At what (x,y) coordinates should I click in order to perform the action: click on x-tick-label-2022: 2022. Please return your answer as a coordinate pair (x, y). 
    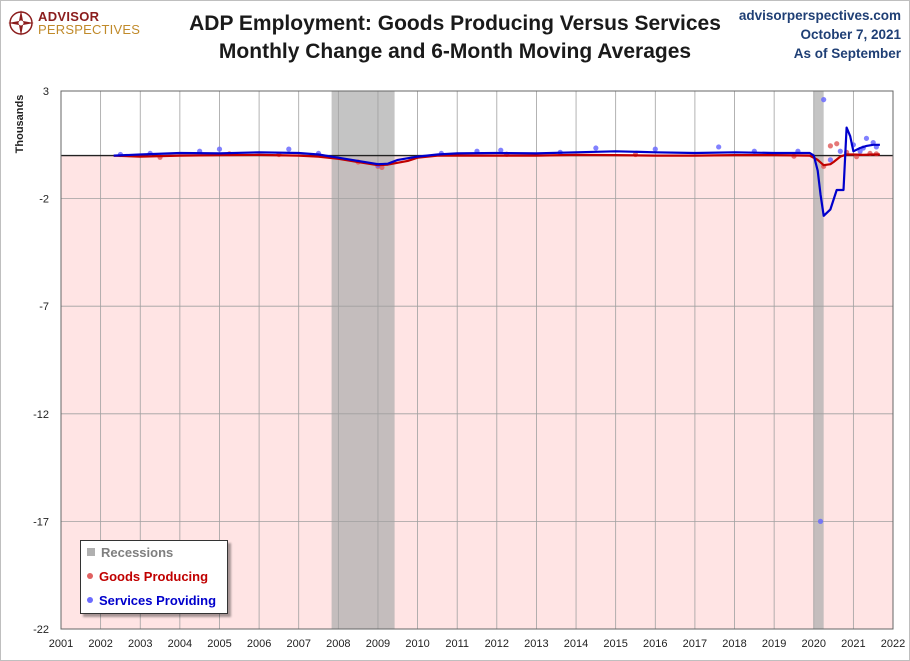
    Looking at the image, I should click on (893, 644).